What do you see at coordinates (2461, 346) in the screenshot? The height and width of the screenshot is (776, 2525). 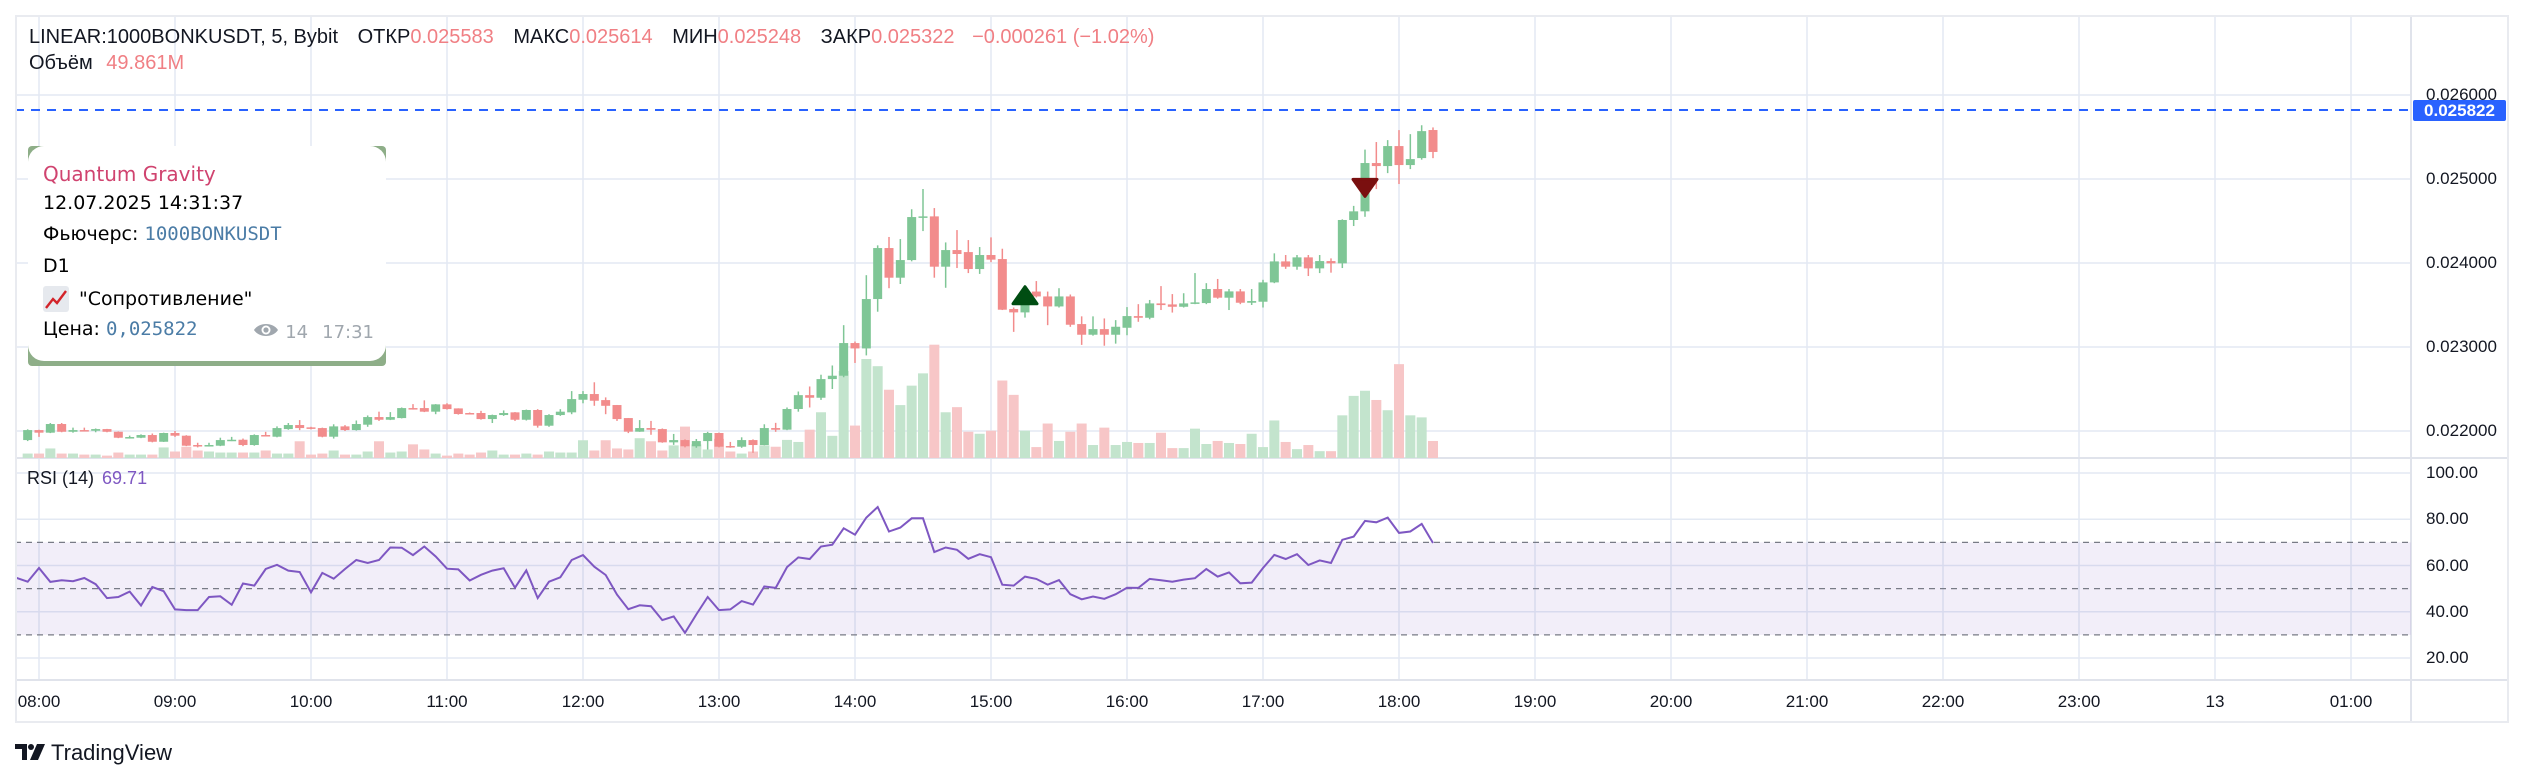 I see `price-axis-label: 0.023000` at bounding box center [2461, 346].